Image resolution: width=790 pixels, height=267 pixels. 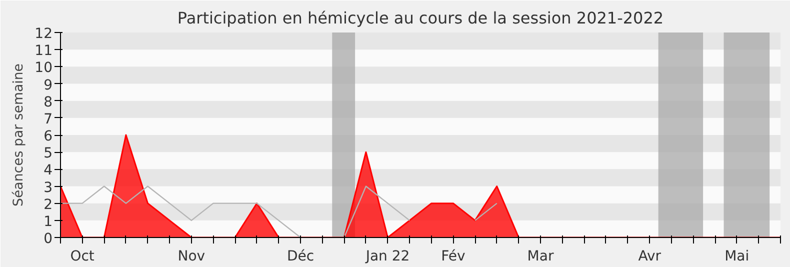 What do you see at coordinates (43, 34) in the screenshot?
I see `y-tick-label: 12` at bounding box center [43, 34].